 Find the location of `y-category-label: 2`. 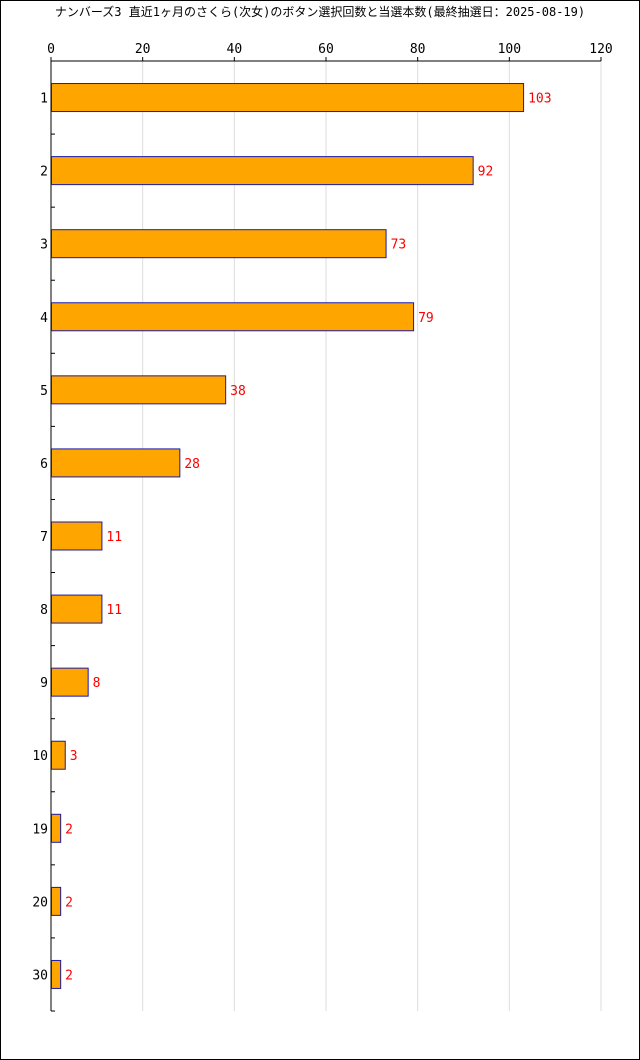

y-category-label: 2 is located at coordinates (44, 172).